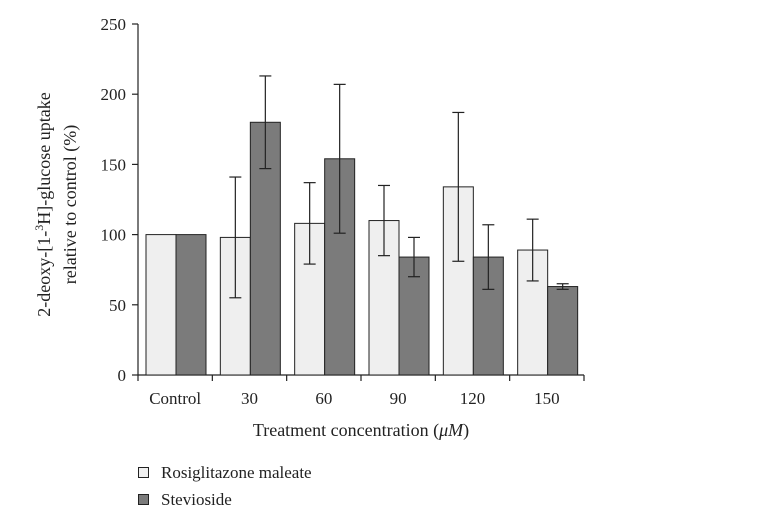 The image size is (767, 515). I want to click on y-tick-label: 200, so click(114, 94).